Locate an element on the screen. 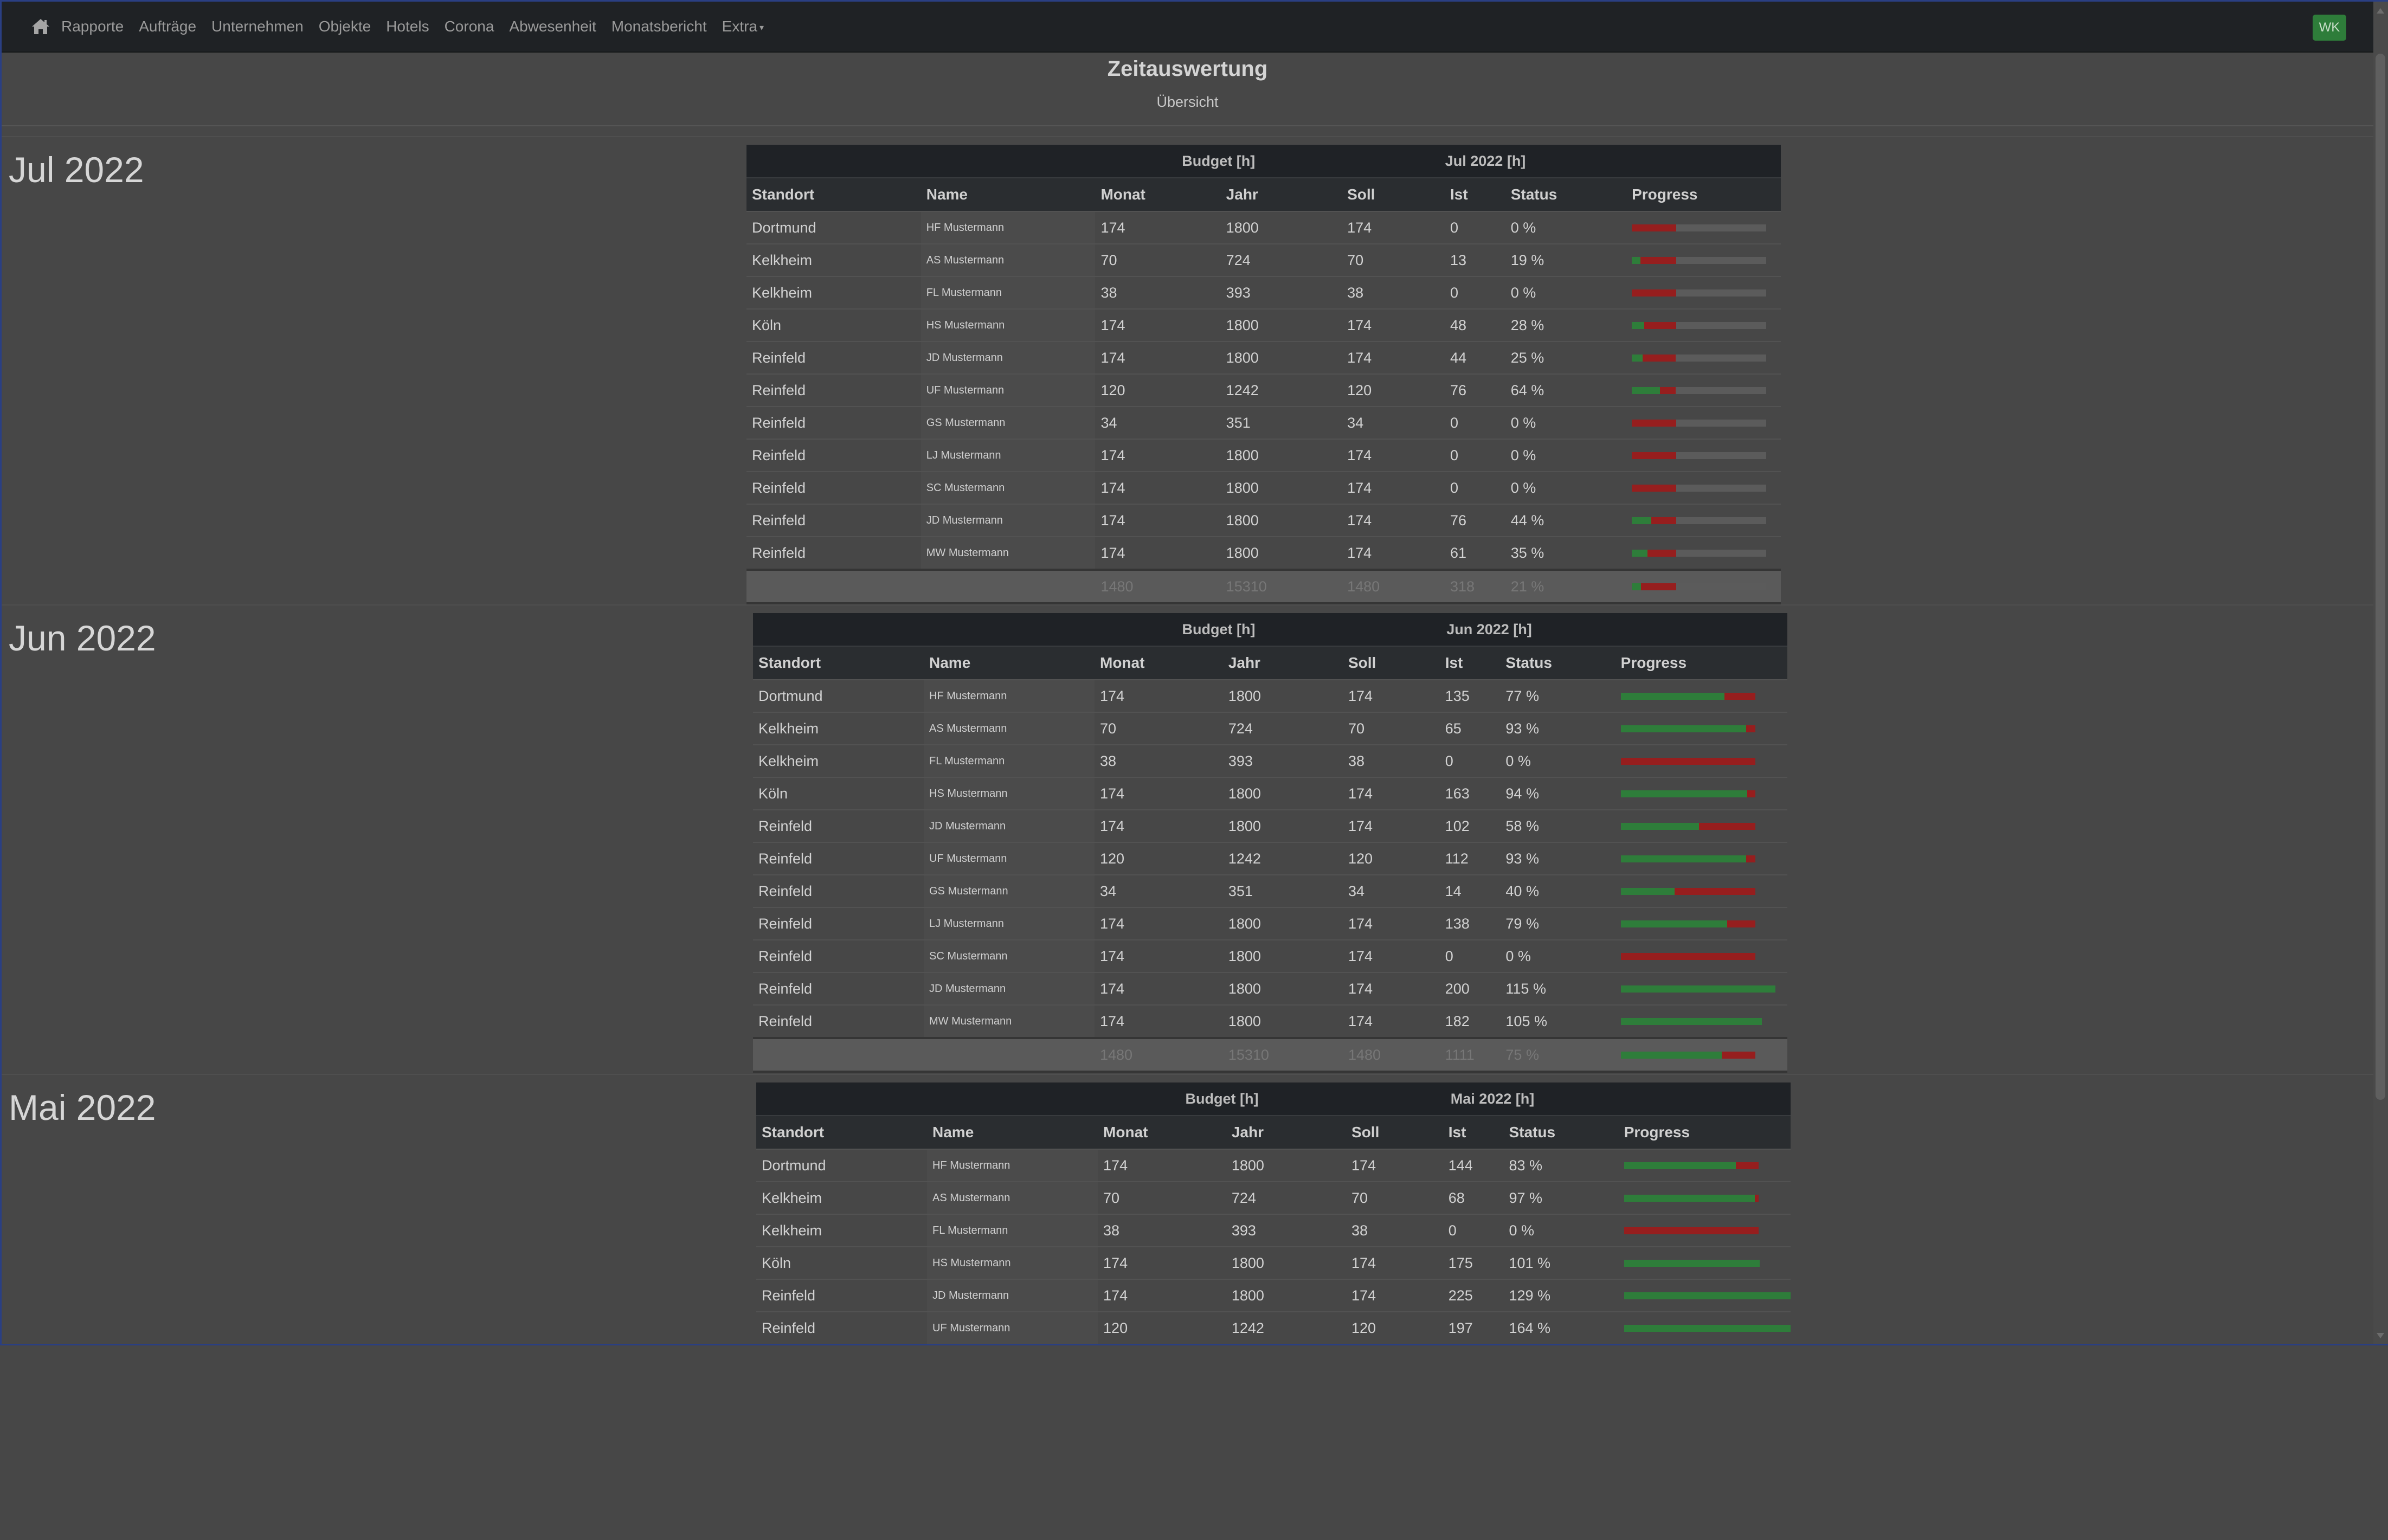 The height and width of the screenshot is (1540, 2388). progress-missing-segment is located at coordinates (1691, 1230).